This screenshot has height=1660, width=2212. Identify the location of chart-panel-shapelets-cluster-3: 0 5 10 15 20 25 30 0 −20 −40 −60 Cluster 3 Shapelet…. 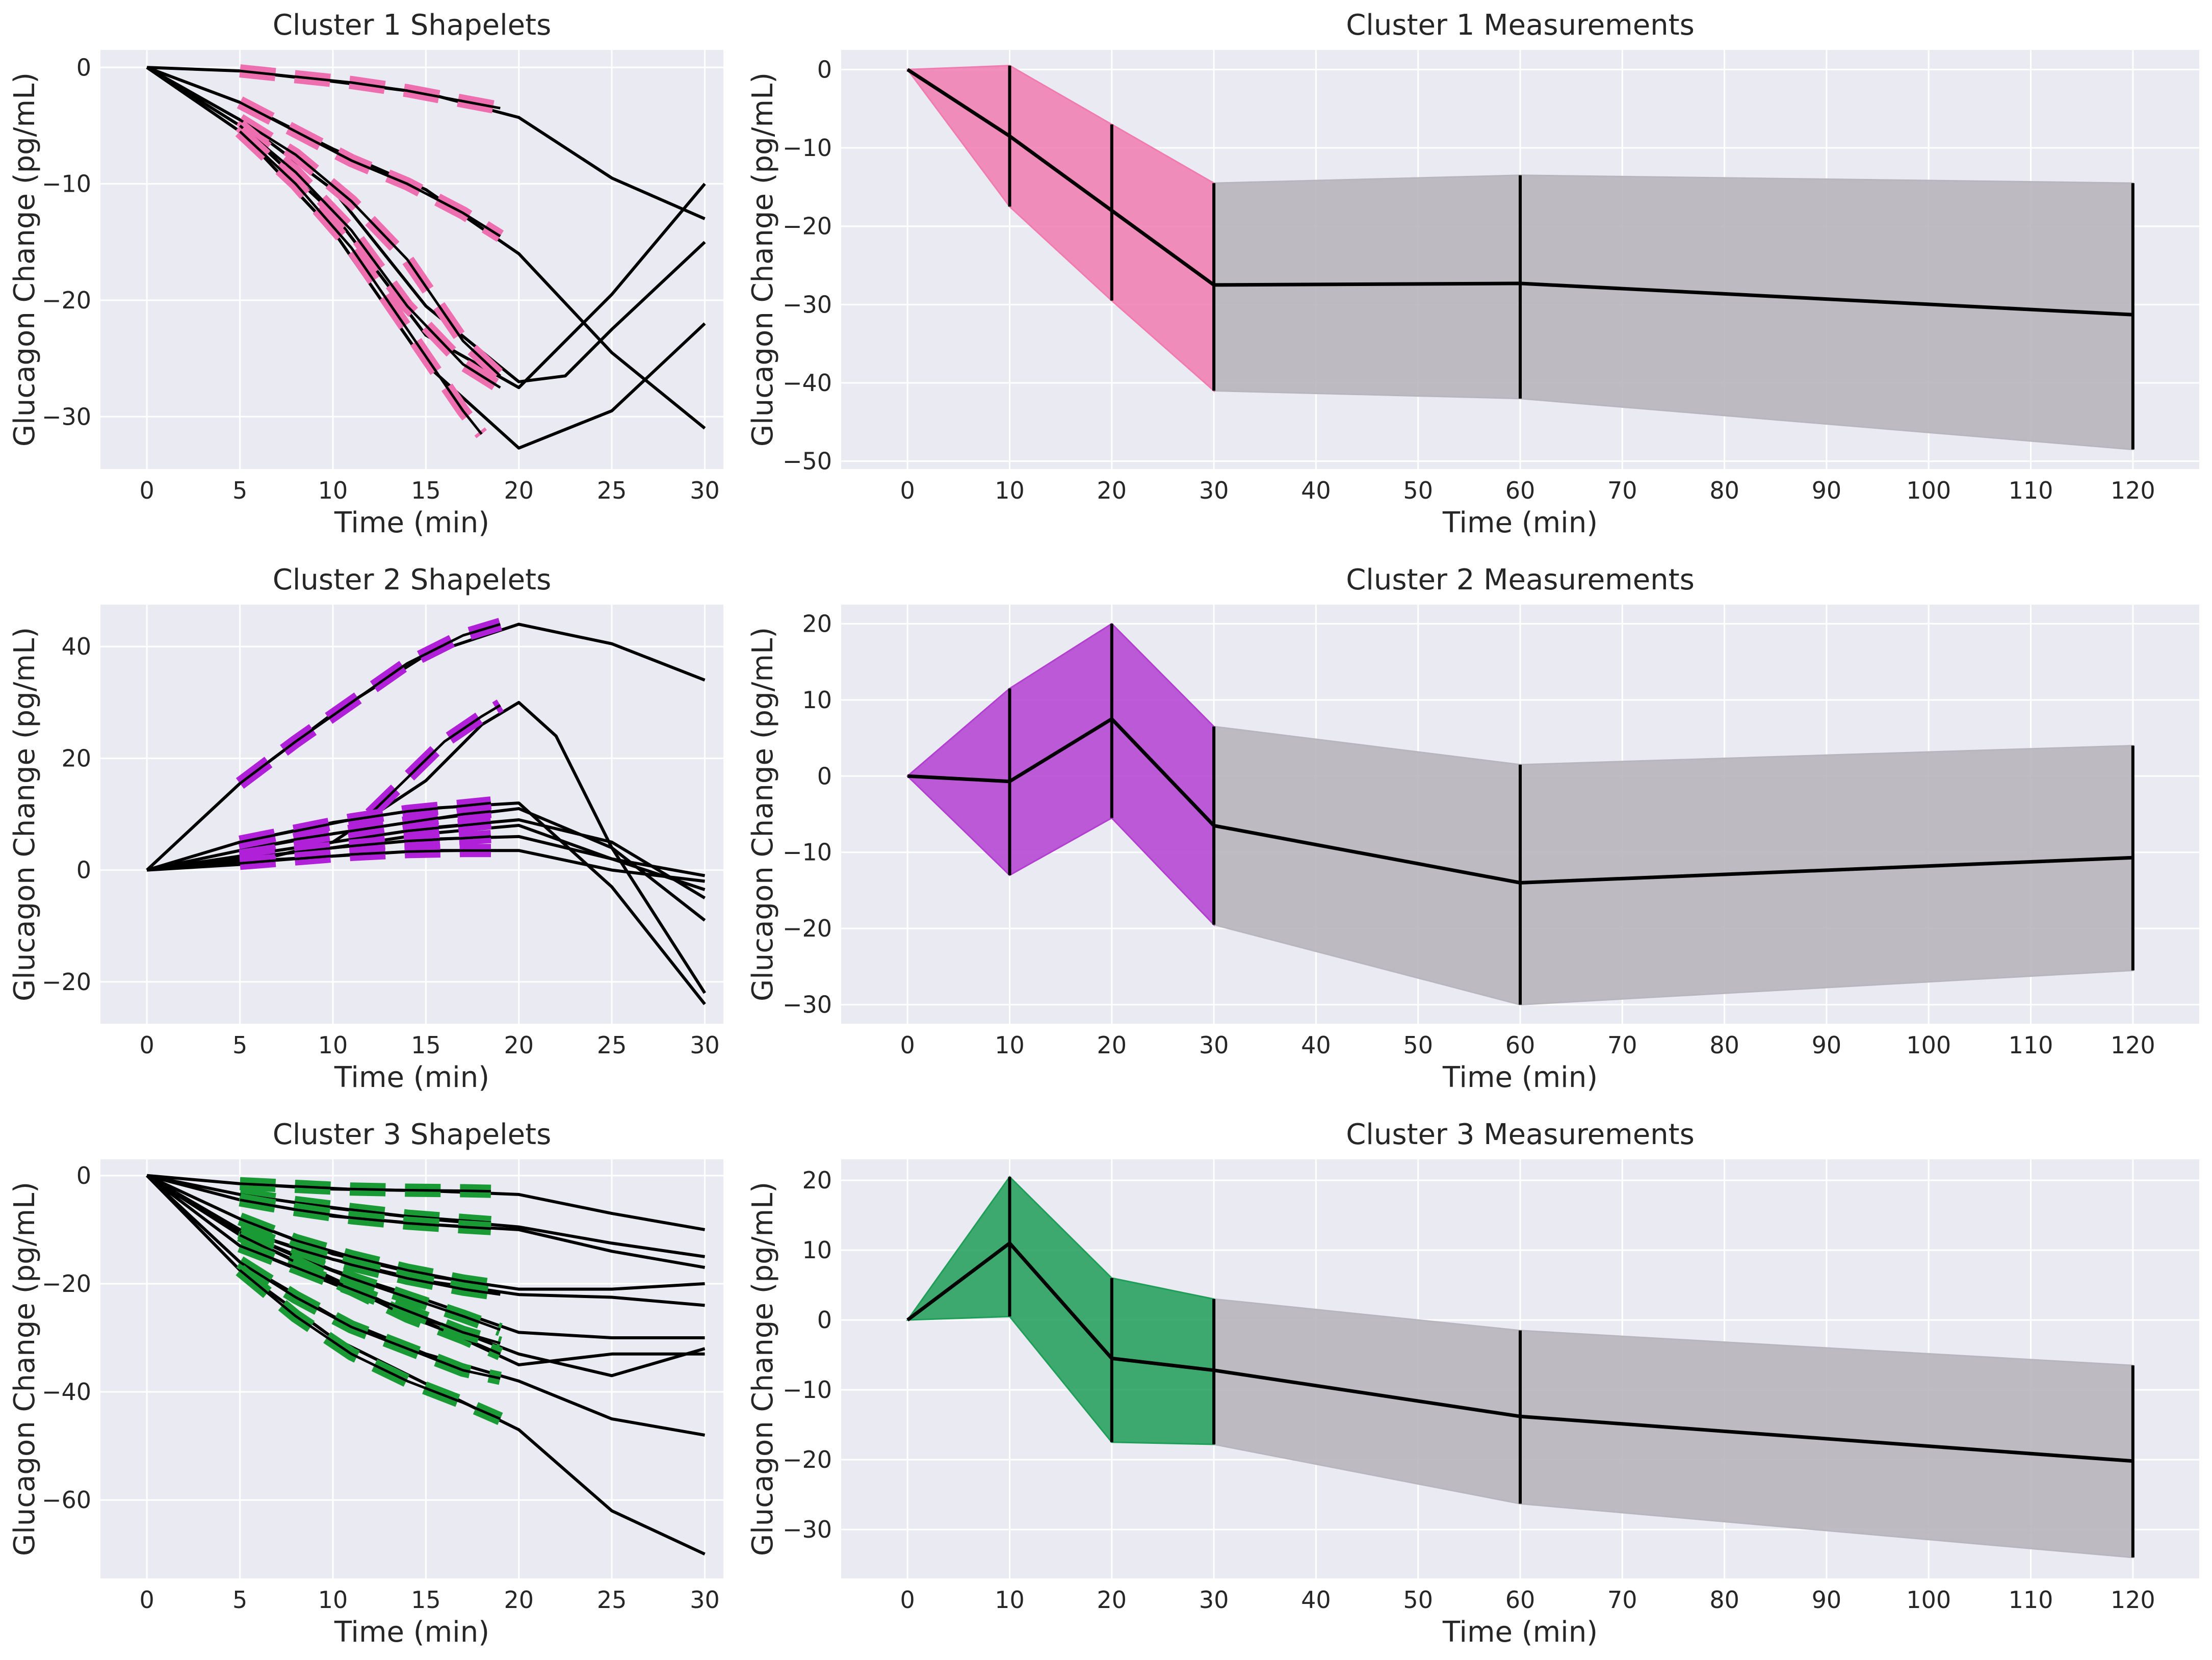
(365, 1383).